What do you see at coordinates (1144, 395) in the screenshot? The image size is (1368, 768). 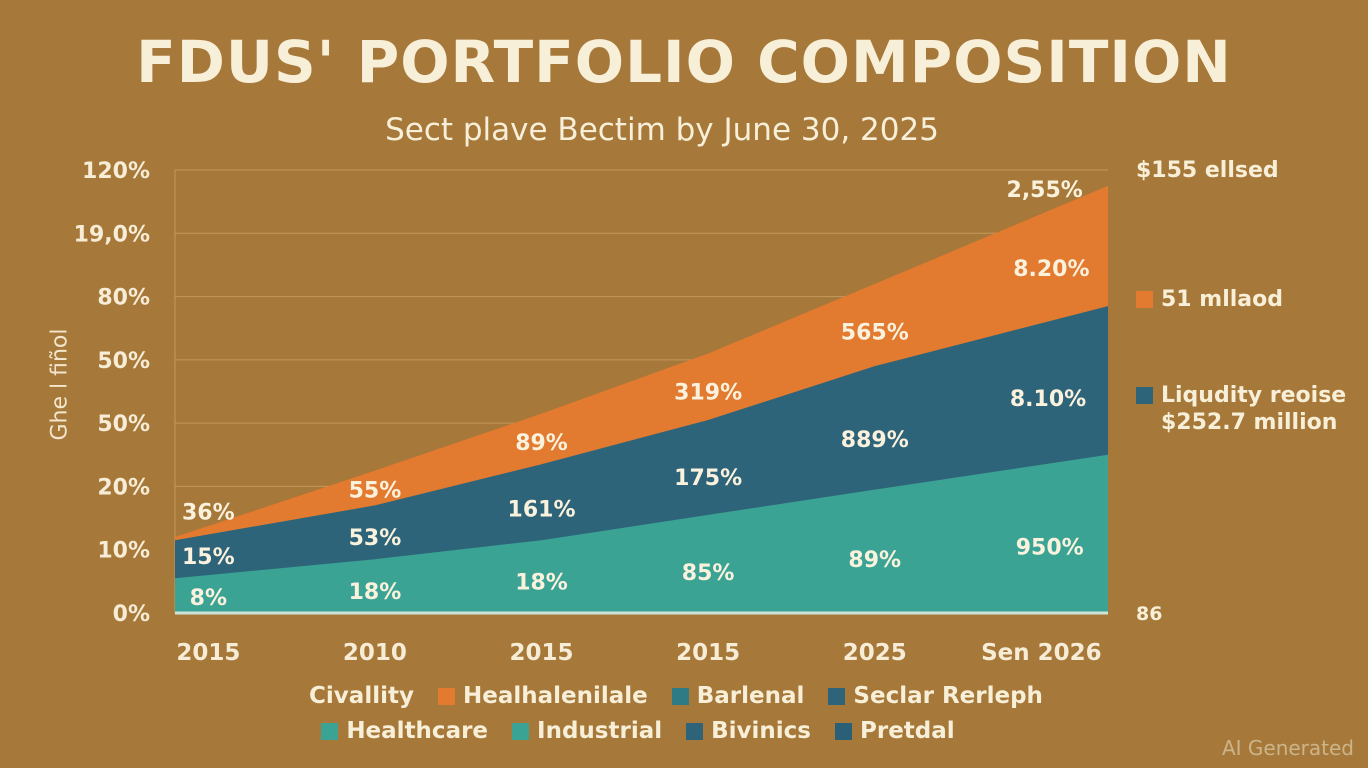 I see `blue-swatch-icon` at bounding box center [1144, 395].